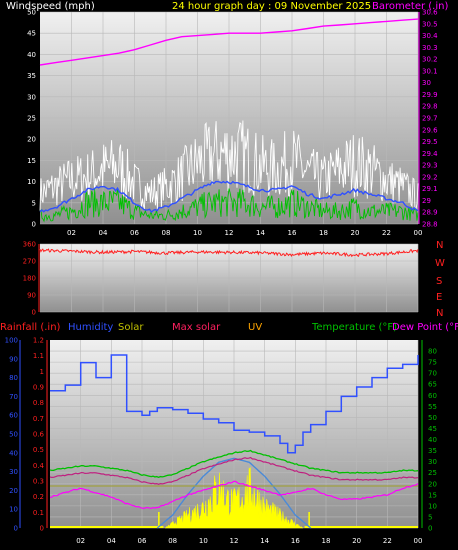  I want to click on rainfall-y-tick-0: 0, so click(42, 529).